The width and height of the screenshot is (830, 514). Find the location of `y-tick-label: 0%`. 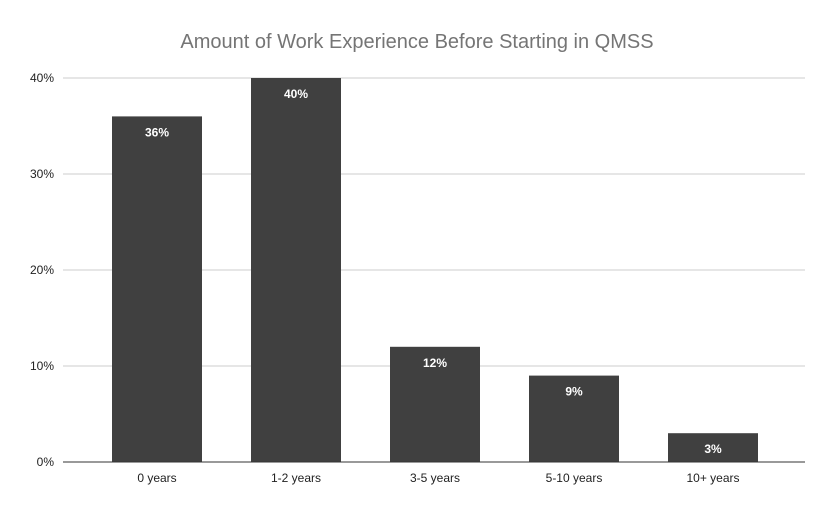

y-tick-label: 0% is located at coordinates (46, 462).